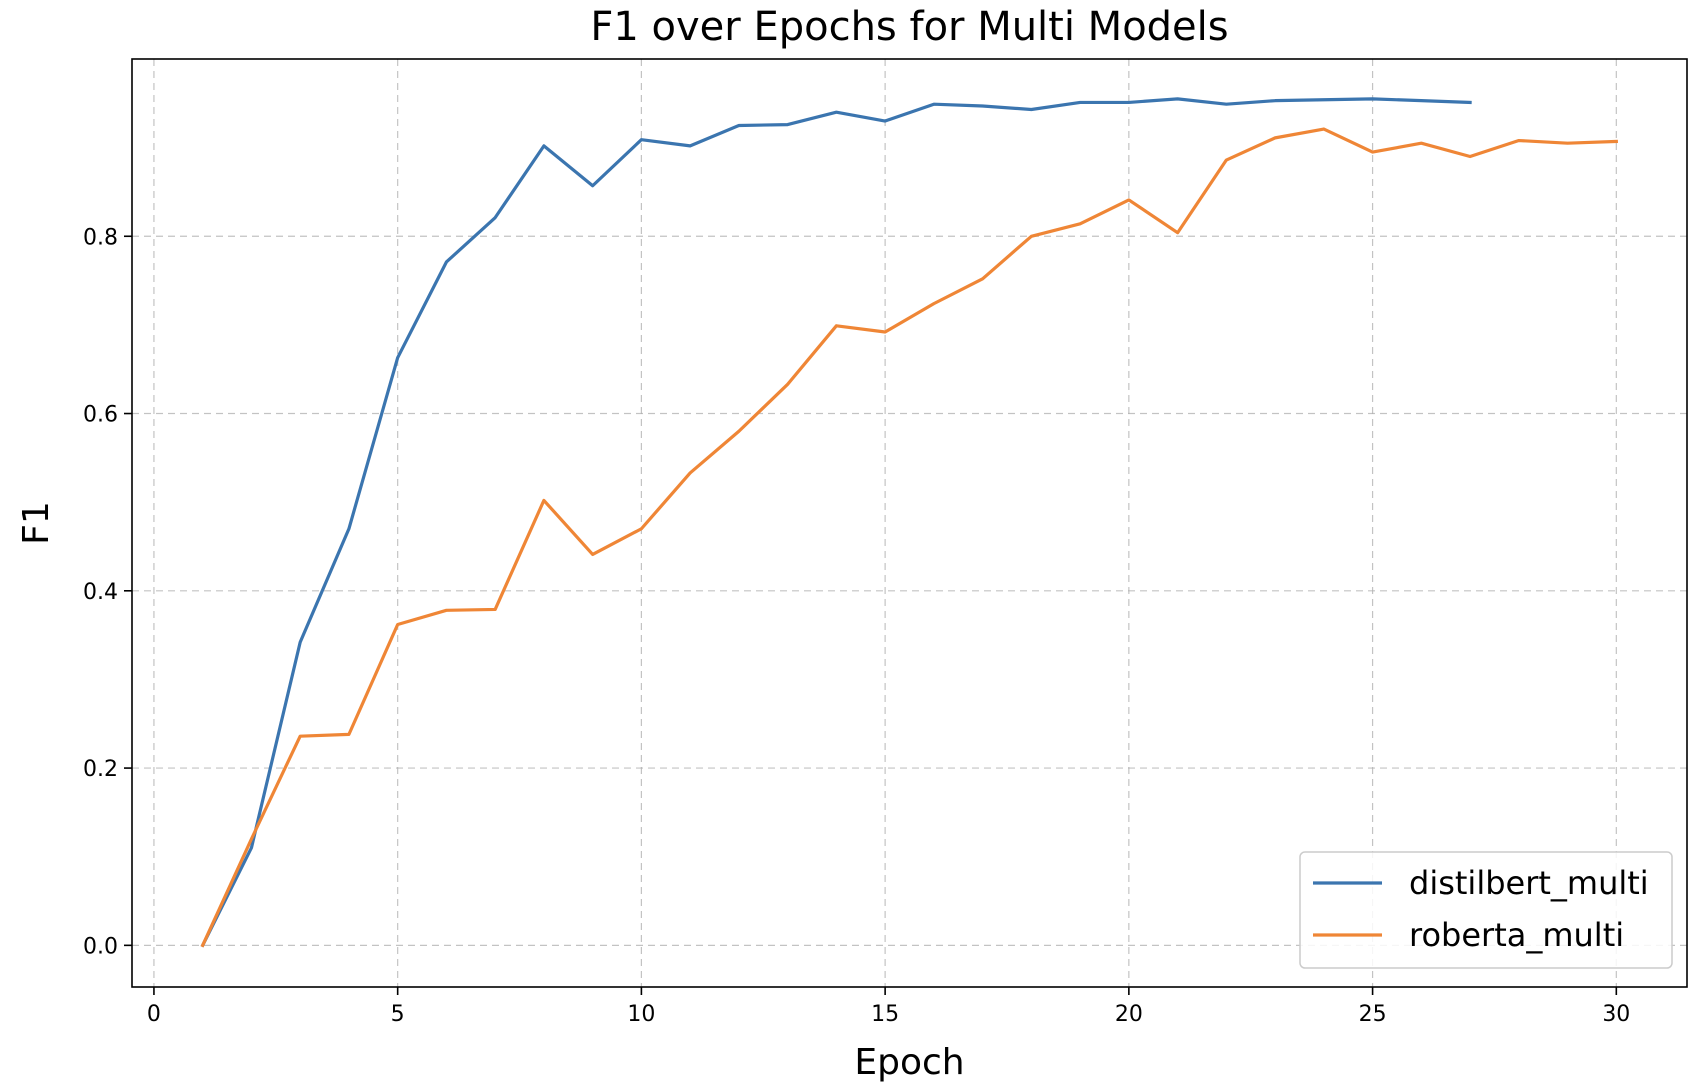  What do you see at coordinates (1616, 1014) in the screenshot?
I see `x-tick-label: 30` at bounding box center [1616, 1014].